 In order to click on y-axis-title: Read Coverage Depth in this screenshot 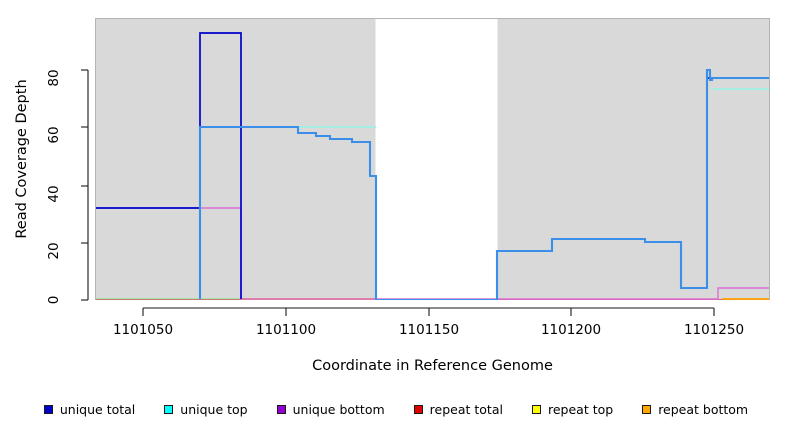, I will do `click(22, 159)`.